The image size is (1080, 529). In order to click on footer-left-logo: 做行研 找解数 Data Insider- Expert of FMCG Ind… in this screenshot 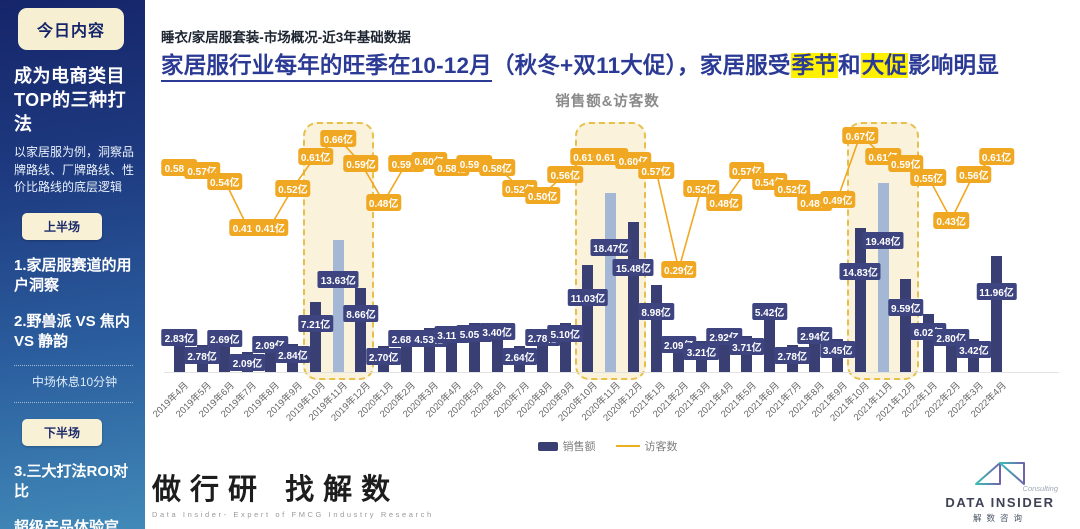, I will do `click(293, 492)`.